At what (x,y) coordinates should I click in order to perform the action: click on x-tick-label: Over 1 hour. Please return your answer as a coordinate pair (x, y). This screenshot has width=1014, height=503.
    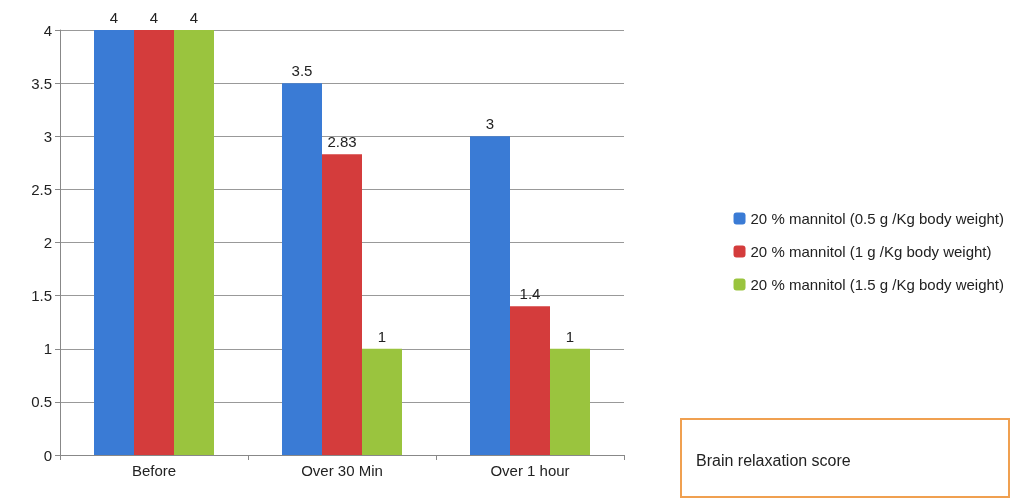
    Looking at the image, I should click on (530, 470).